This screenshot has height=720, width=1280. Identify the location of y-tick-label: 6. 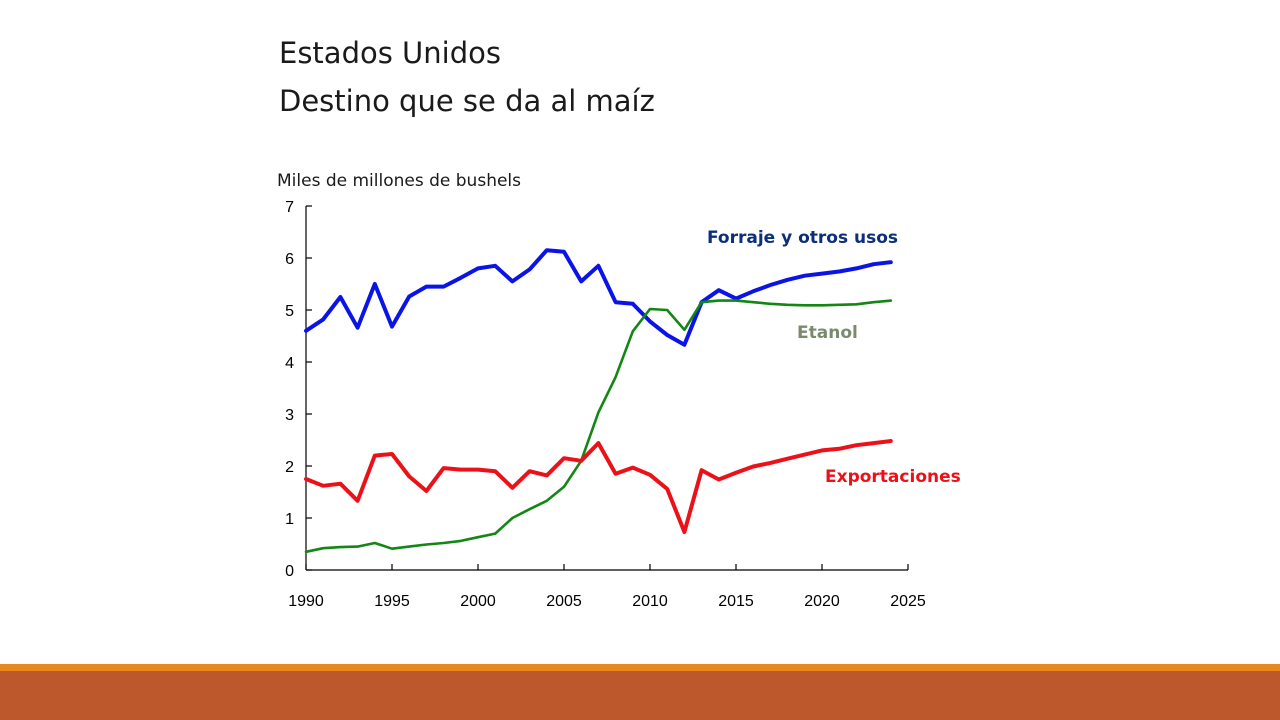
(289, 259).